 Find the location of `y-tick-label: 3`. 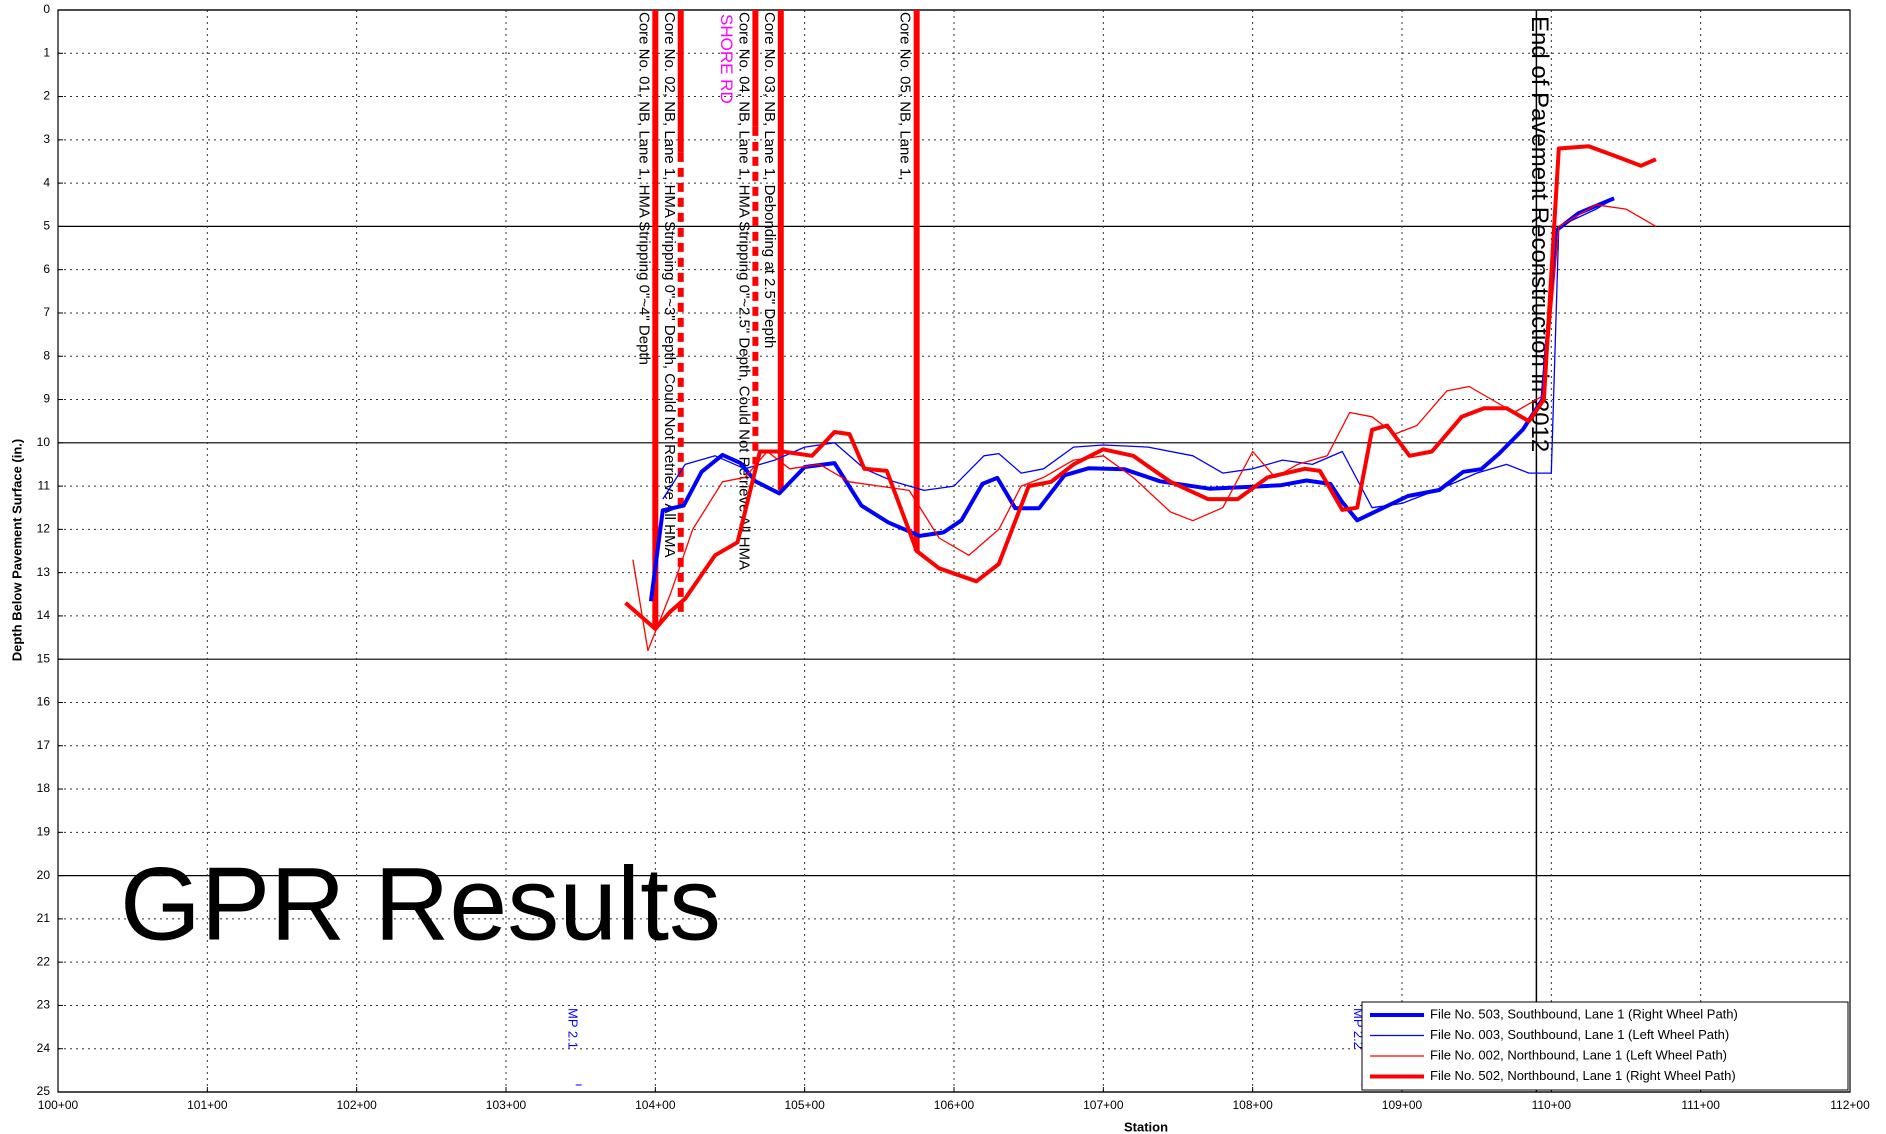

y-tick-label: 3 is located at coordinates (46, 139).